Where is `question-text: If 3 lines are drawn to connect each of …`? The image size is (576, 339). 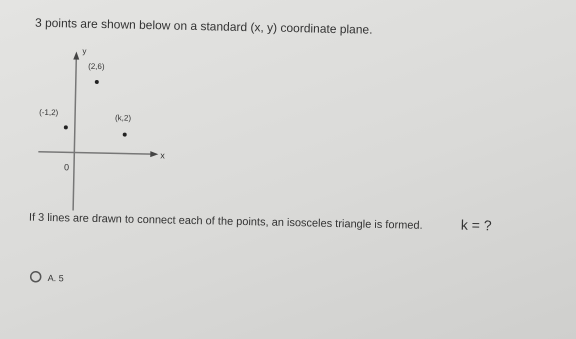 question-text: If 3 lines are drawn to connect each of … is located at coordinates (226, 222).